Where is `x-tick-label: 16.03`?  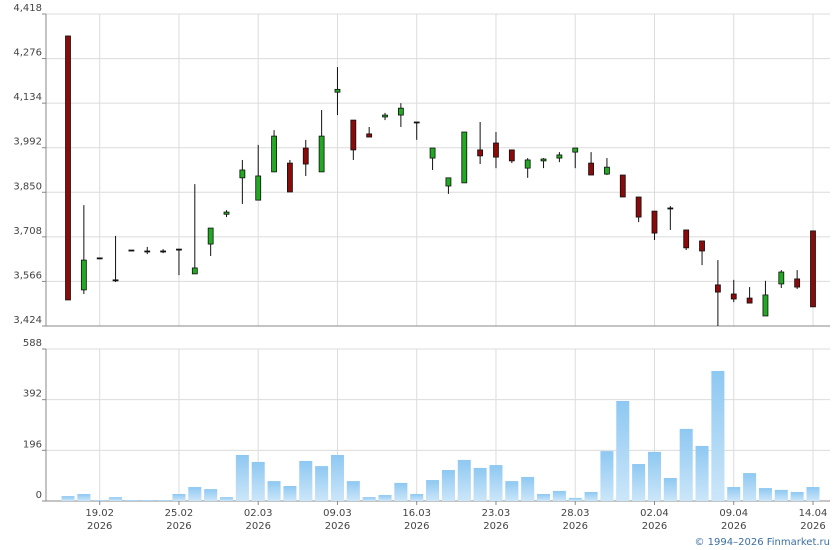
x-tick-label: 16.03 is located at coordinates (416, 513).